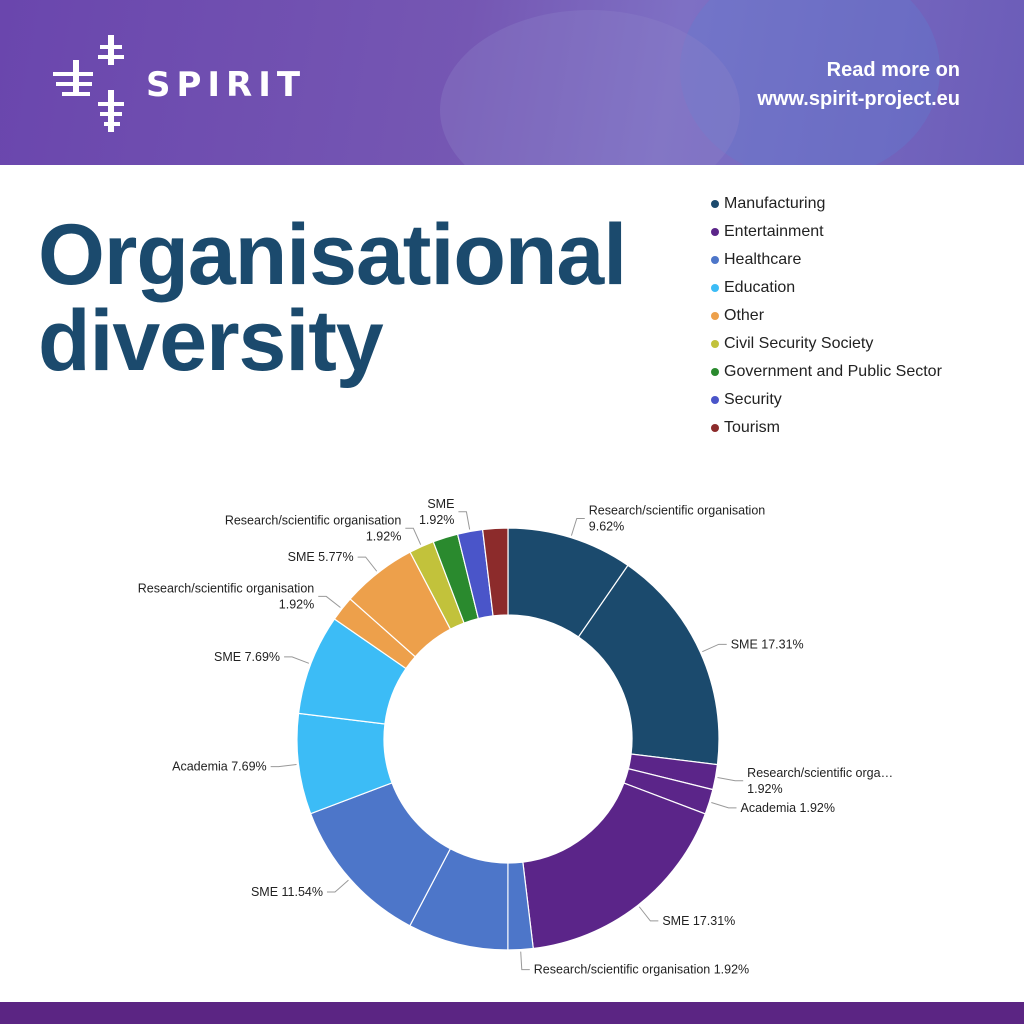 Image resolution: width=1024 pixels, height=1024 pixels. What do you see at coordinates (219, 767) in the screenshot?
I see `slice-label: Academia 7.69%` at bounding box center [219, 767].